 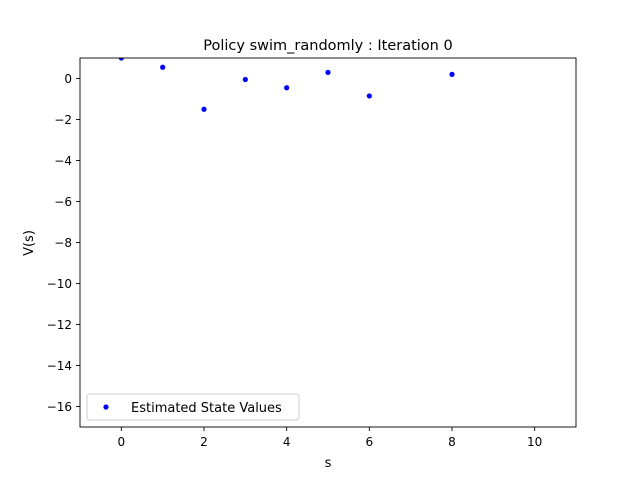 I want to click on legend-box, so click(x=193, y=407).